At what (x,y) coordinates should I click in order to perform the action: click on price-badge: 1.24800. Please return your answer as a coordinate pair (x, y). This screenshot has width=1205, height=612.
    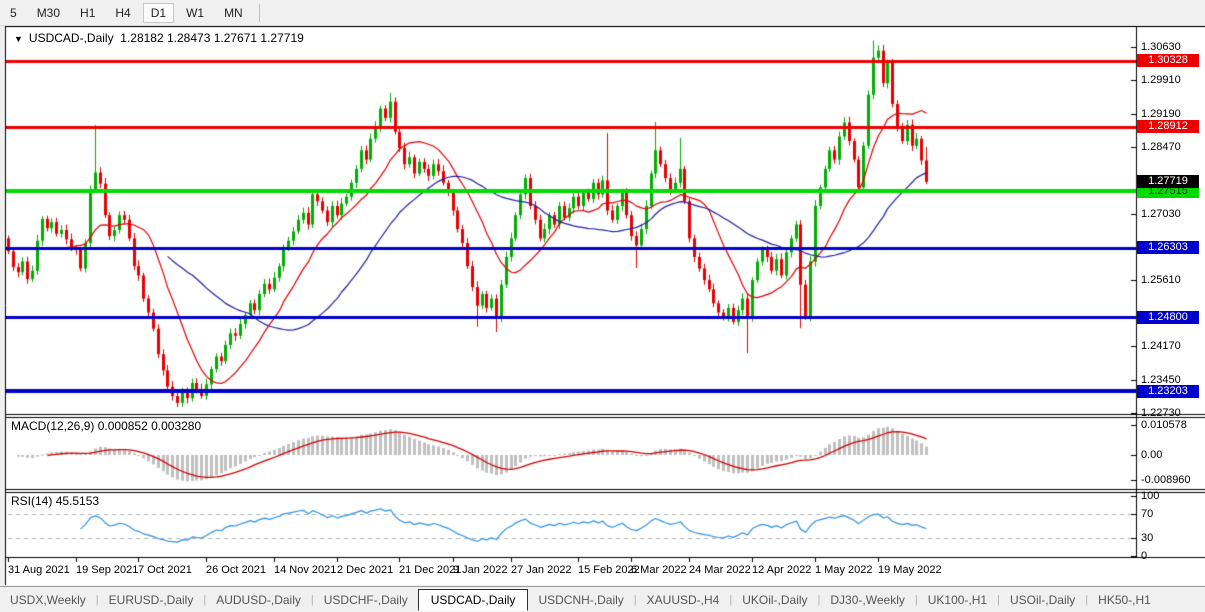
    Looking at the image, I should click on (1168, 317).